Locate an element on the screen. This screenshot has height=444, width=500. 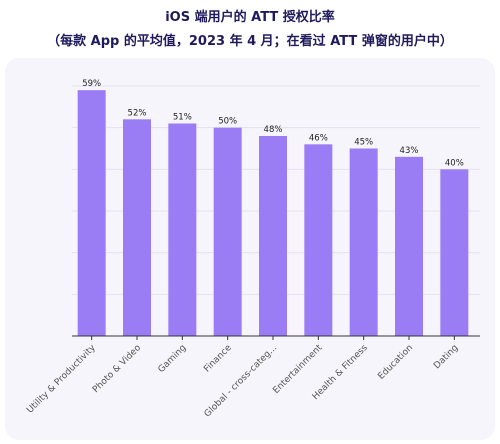
x-tick-label: Photo & Video is located at coordinates (117, 369).